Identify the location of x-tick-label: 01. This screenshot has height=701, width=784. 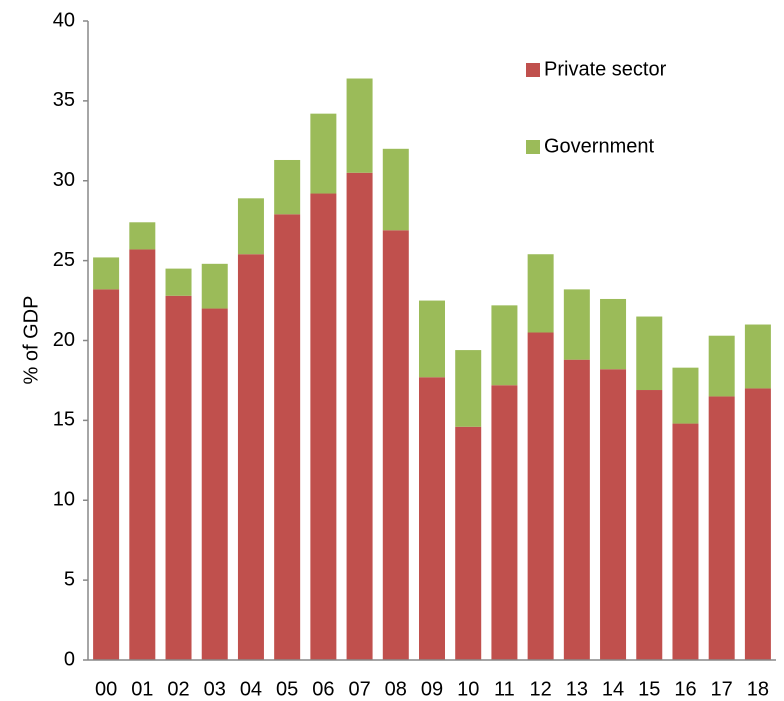
(142, 689).